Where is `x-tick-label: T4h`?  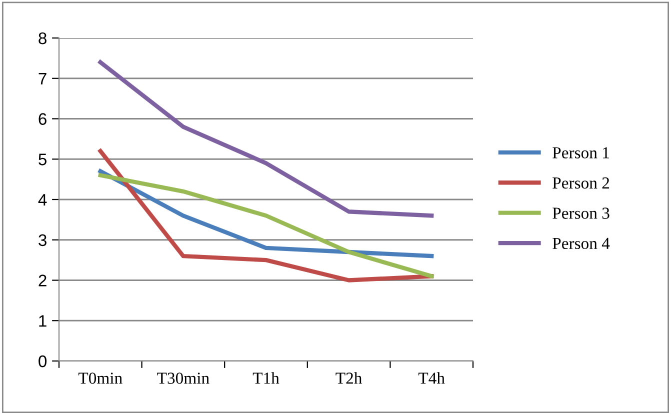 x-tick-label: T4h is located at coordinates (431, 378).